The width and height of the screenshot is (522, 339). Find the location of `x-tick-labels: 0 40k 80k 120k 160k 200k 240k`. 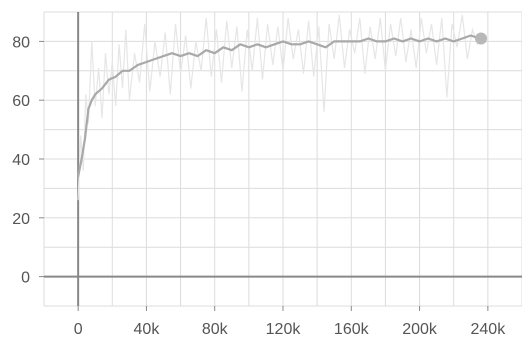

x-tick-labels: 0 40k 80k 120k 160k 200k 240k is located at coordinates (290, 329).